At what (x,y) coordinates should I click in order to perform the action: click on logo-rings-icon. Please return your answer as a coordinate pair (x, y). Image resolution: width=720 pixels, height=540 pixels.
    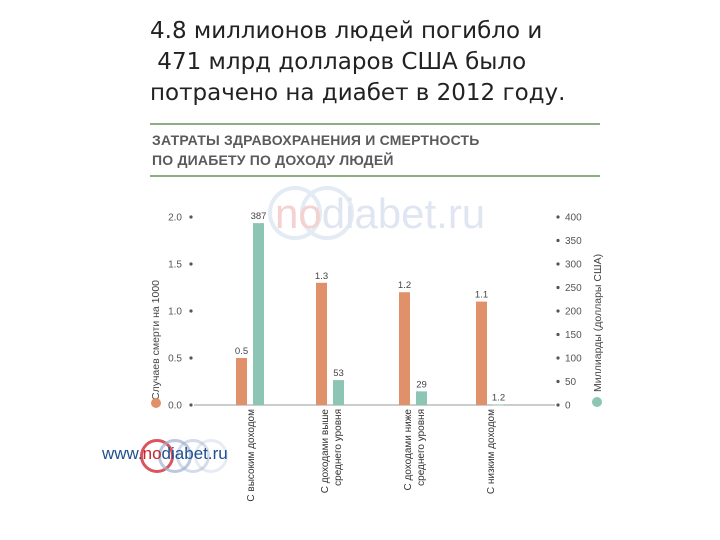
    Looking at the image, I should click on (190, 455).